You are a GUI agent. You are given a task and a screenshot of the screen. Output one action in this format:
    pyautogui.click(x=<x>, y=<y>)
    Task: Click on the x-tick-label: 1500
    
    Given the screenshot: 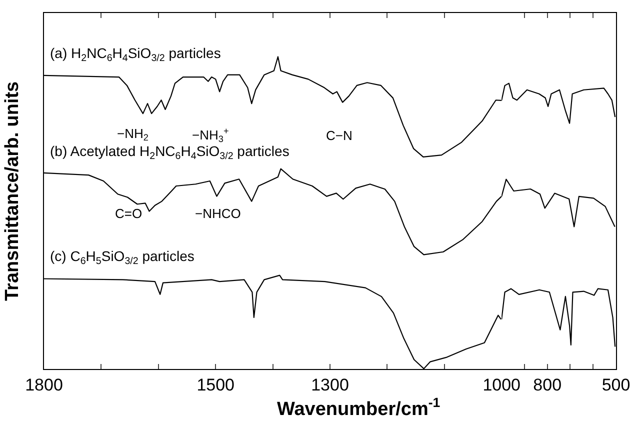 What is the action you would take?
    pyautogui.click(x=215, y=385)
    